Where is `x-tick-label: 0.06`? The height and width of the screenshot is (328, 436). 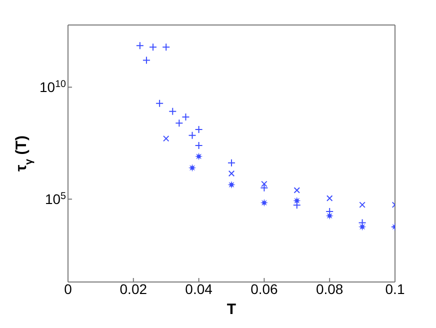
x-tick-label: 0.06 is located at coordinates (264, 289).